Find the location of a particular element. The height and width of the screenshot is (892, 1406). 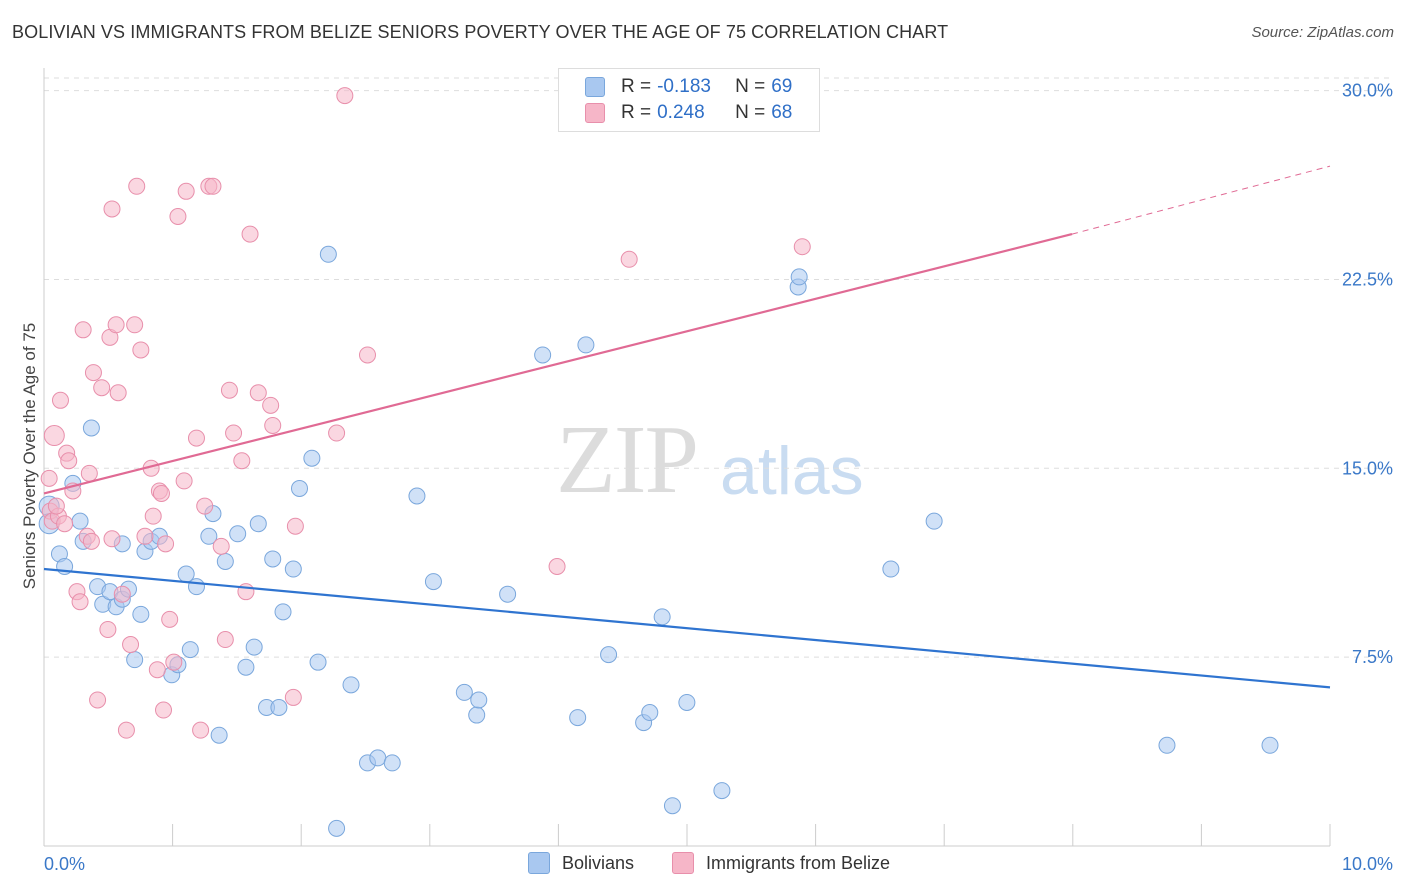

legend-r-value: -0.183 is located at coordinates (684, 86).